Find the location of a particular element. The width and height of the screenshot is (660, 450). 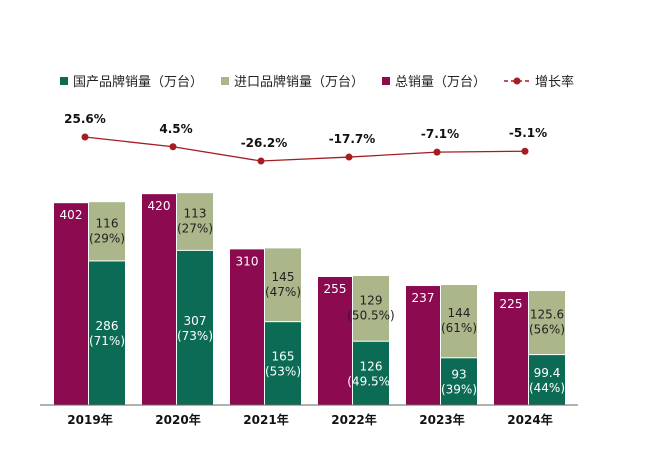

x-tick-label: 2024年 is located at coordinates (529, 419).